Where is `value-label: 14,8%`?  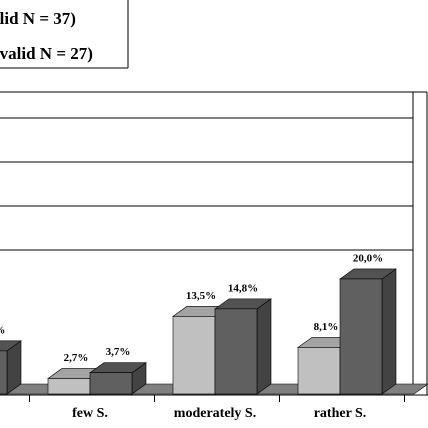 value-label: 14,8% is located at coordinates (243, 288).